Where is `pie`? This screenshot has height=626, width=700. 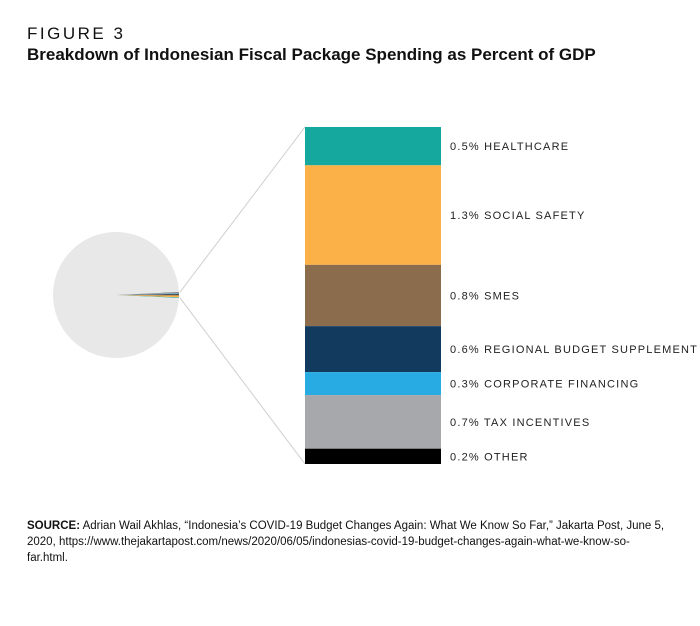
pie is located at coordinates (116, 295).